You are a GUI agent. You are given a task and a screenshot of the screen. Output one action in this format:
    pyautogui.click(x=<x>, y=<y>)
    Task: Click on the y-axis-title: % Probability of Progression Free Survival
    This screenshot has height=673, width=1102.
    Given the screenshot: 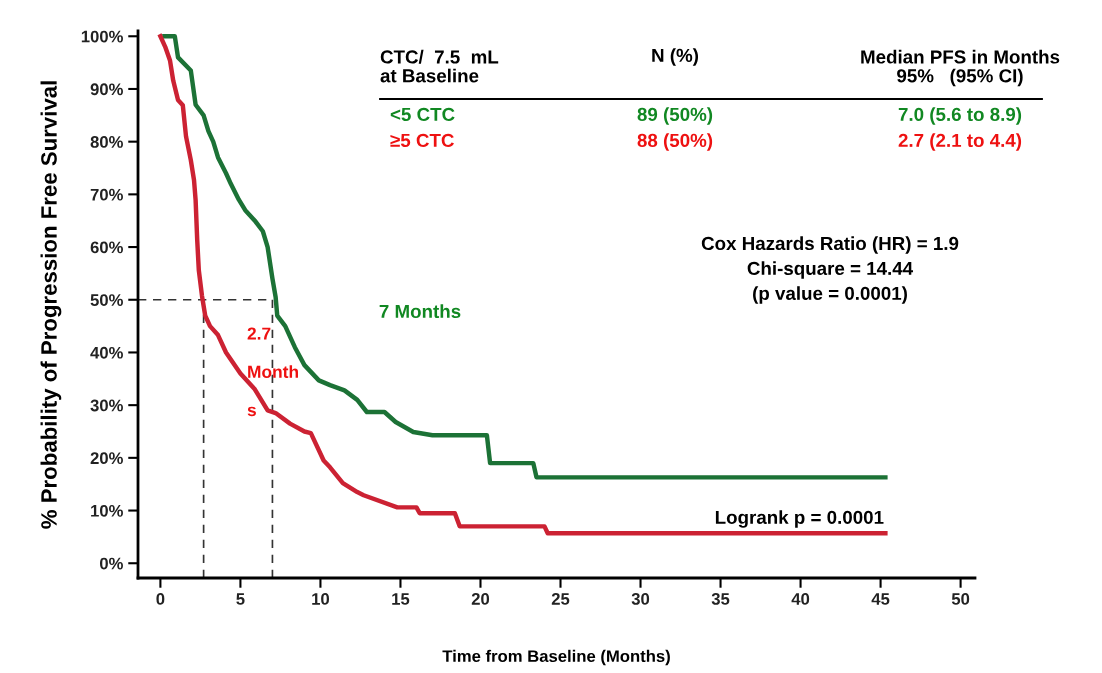 What is the action you would take?
    pyautogui.click(x=51, y=305)
    